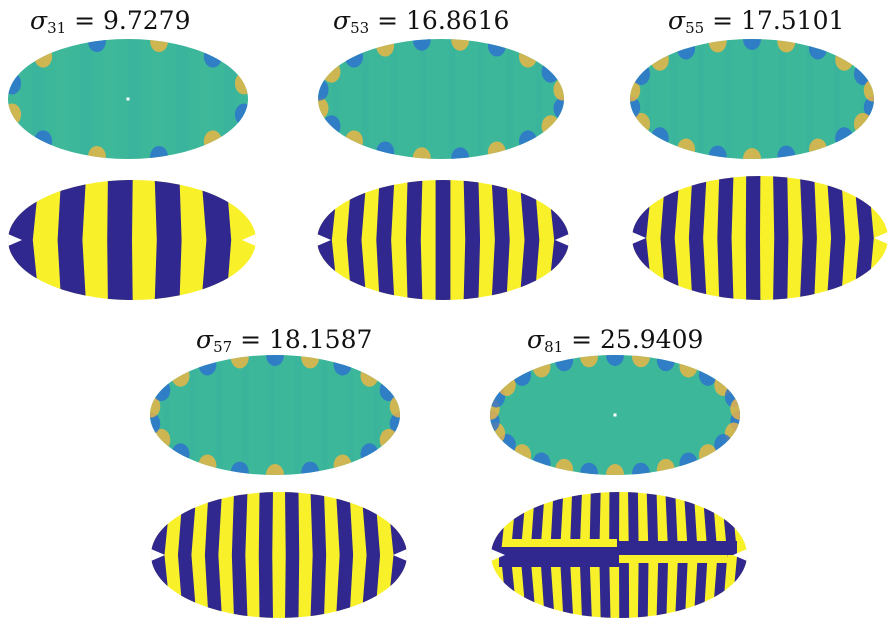 Image resolution: width=890 pixels, height=629 pixels. Describe the element at coordinates (652, 339) in the screenshot. I see `sigma-value: 25.9409` at that location.